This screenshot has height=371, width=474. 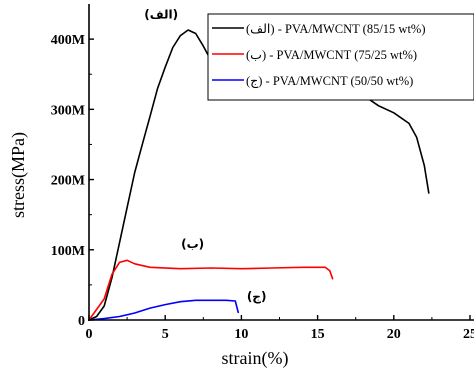 I want to click on x-tick-label: 5, so click(x=165, y=334).